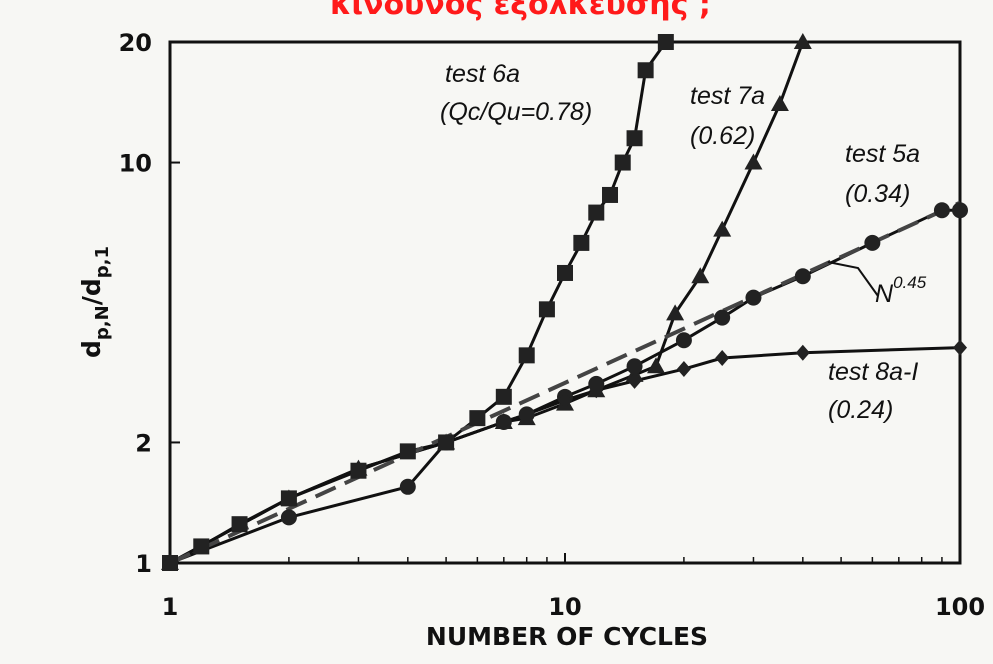 The height and width of the screenshot is (664, 993). I want to click on x-axis-label: NUMBER OF CYCLES, so click(567, 636).